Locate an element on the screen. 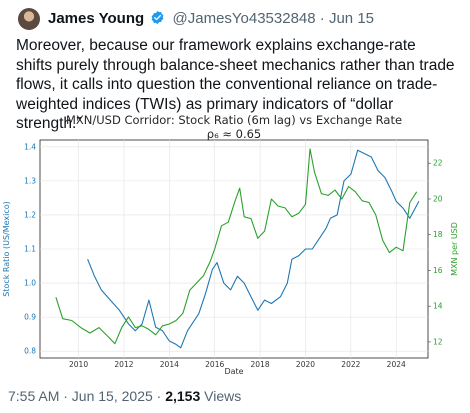 This screenshot has height=413, width=470. x-tick-label: 2022 is located at coordinates (350, 364).